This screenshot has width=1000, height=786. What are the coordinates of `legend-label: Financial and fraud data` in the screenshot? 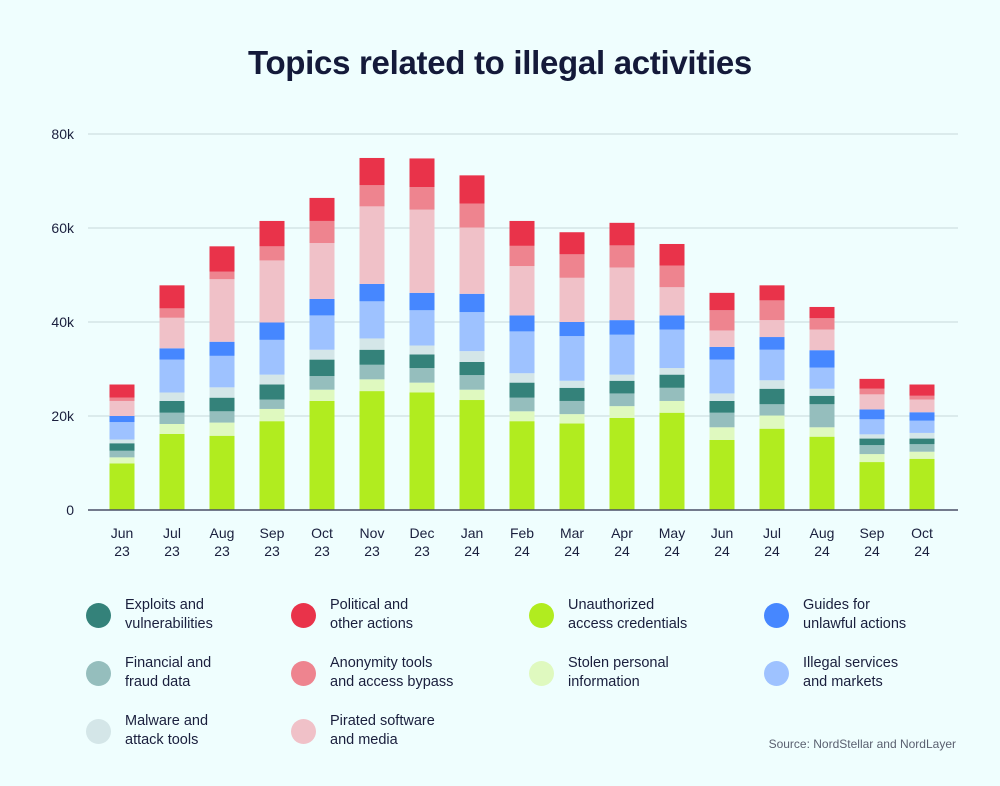 It's located at (168, 673).